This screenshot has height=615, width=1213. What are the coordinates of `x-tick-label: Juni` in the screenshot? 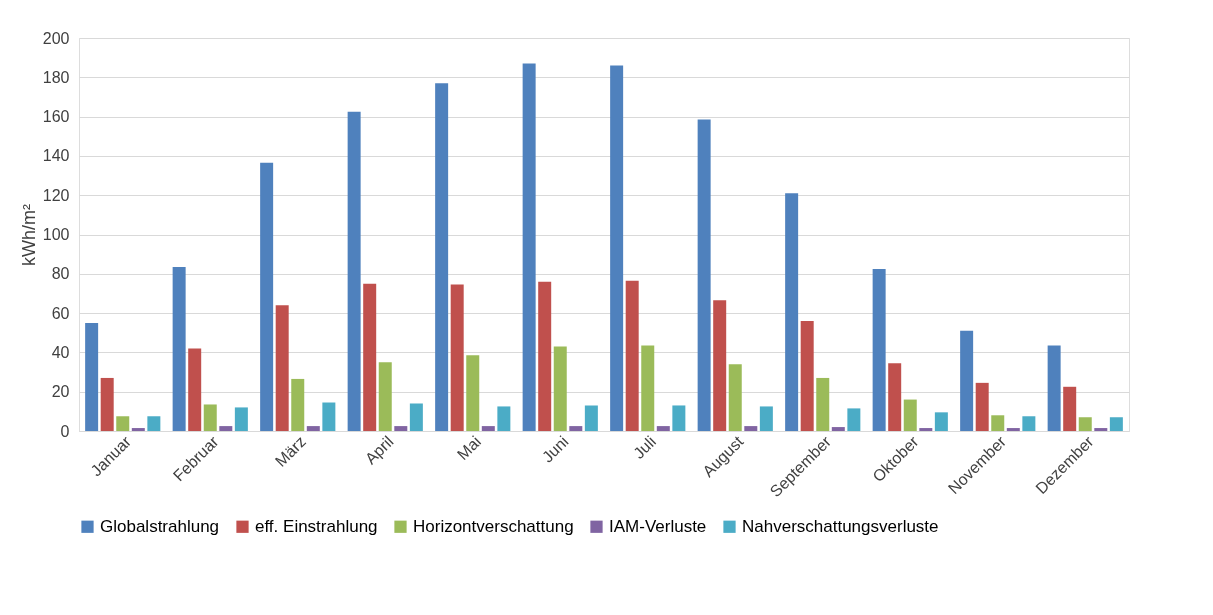 It's located at (555, 449).